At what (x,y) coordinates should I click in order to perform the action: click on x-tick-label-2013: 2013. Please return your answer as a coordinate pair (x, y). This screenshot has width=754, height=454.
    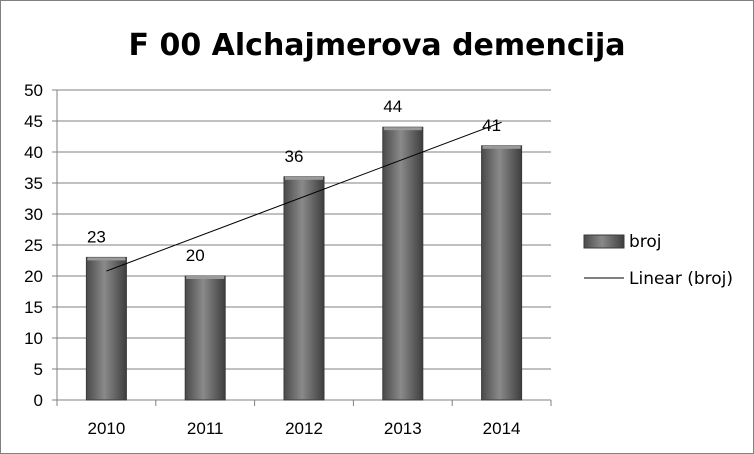
    Looking at the image, I should click on (403, 428).